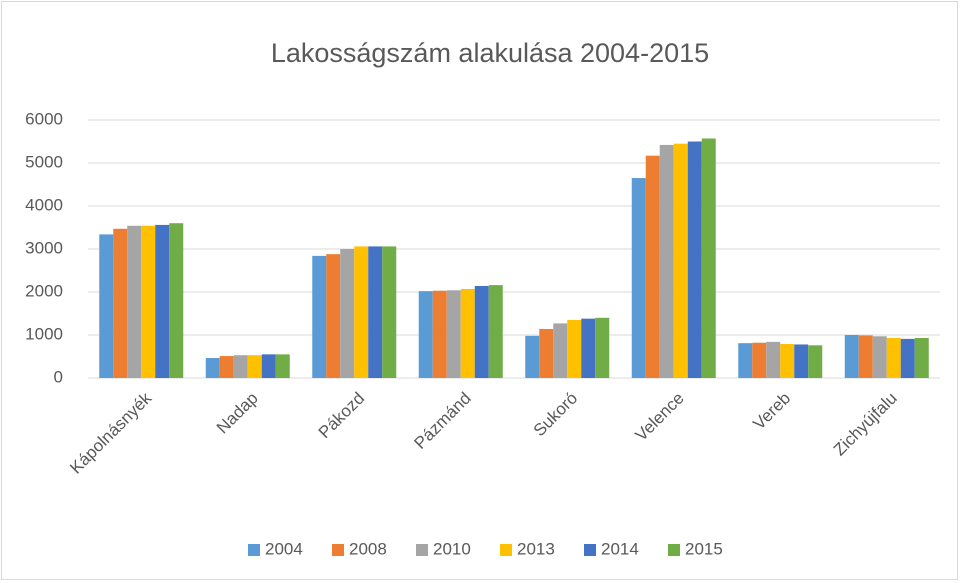 Image resolution: width=961 pixels, height=583 pixels. I want to click on y-tick-label: 4000, so click(44, 204).